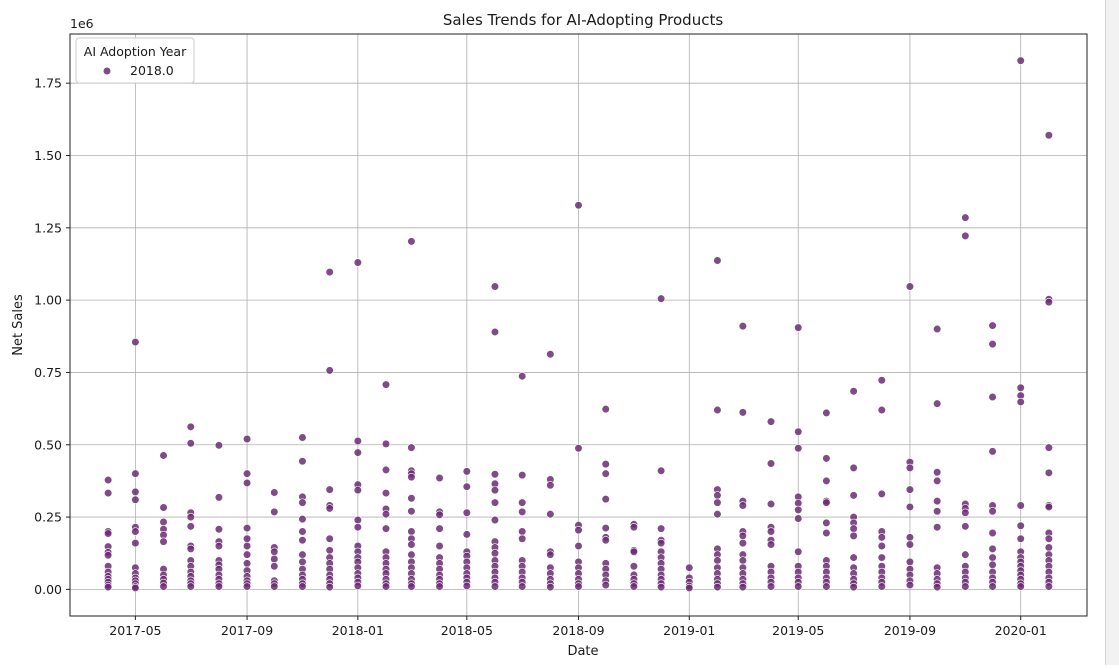  I want to click on y-tick-label: 1.00, so click(48, 300).